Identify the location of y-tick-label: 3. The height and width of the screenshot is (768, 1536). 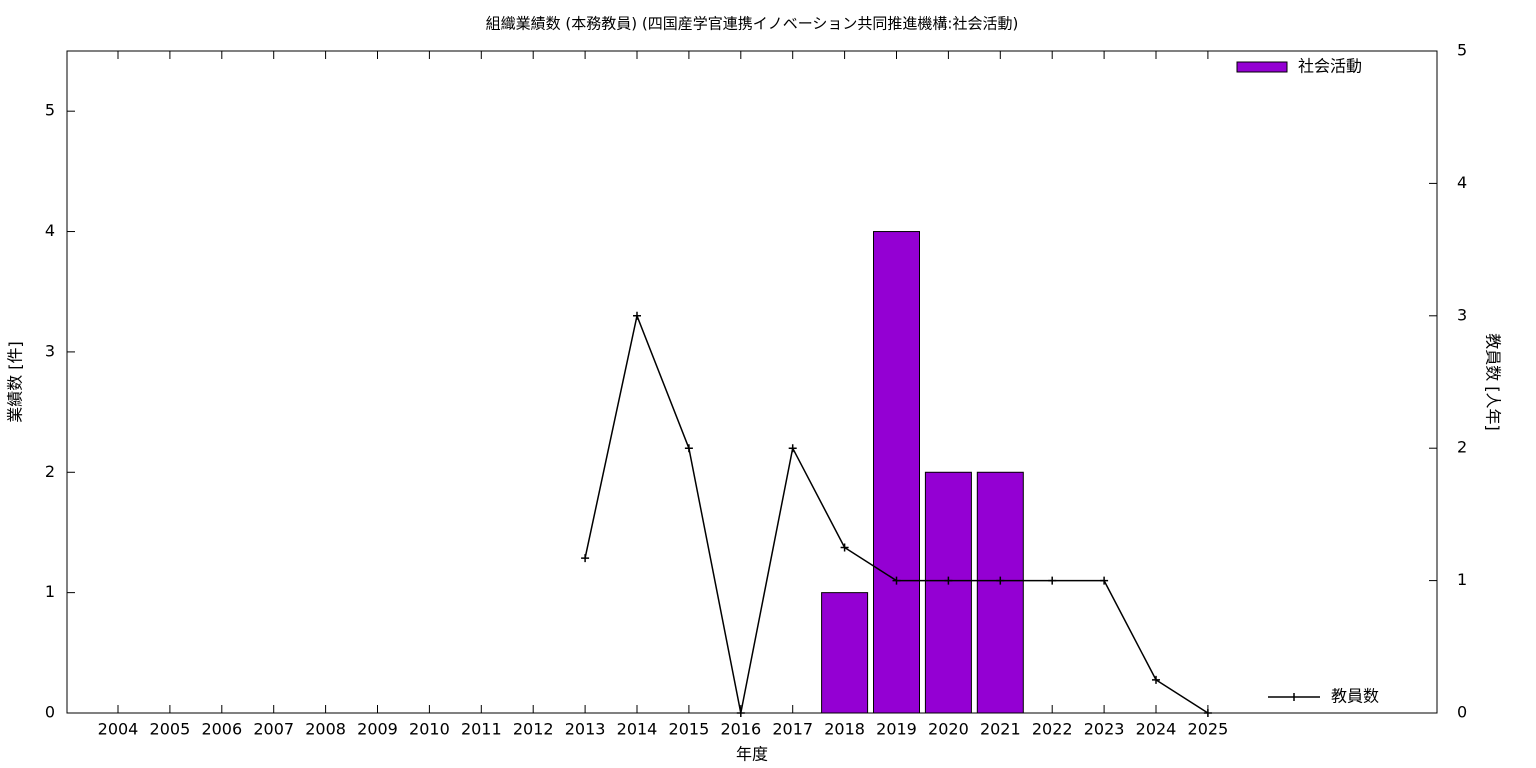
(50, 350).